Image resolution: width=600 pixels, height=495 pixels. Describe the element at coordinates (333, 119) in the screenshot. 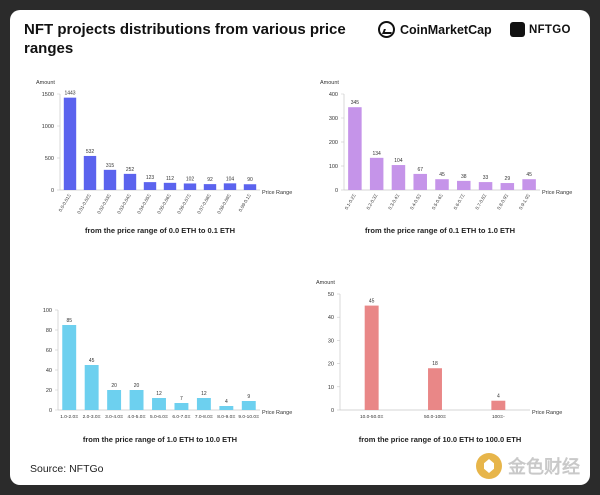

I see `y-tick-label: 300` at that location.